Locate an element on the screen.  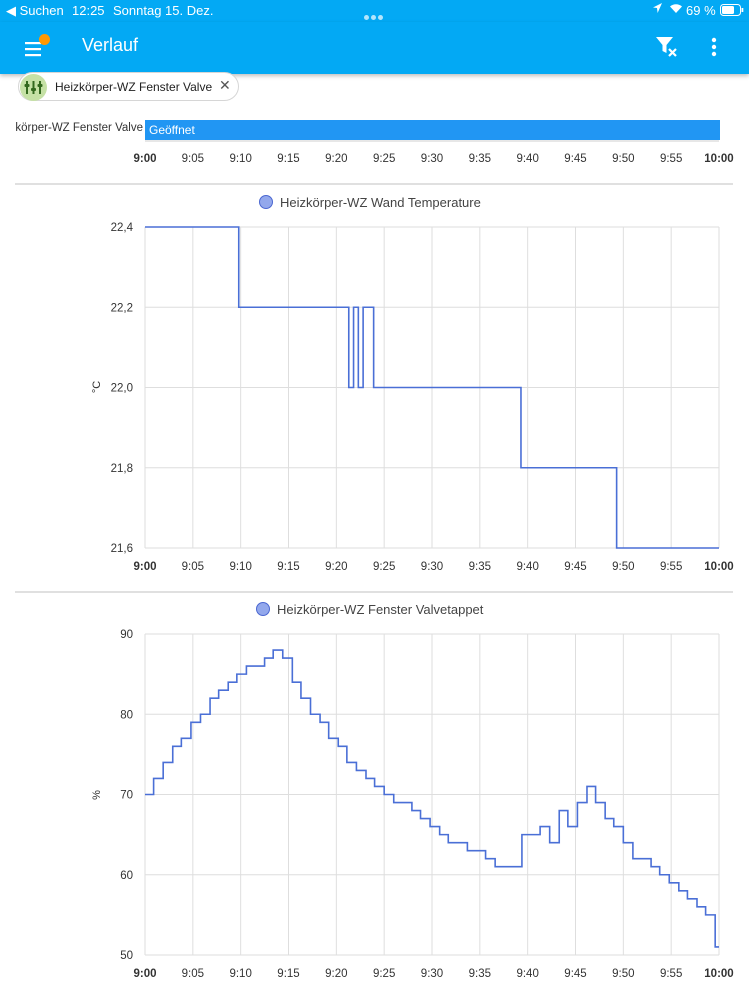
y-tick-label: 70 is located at coordinates (126, 796).